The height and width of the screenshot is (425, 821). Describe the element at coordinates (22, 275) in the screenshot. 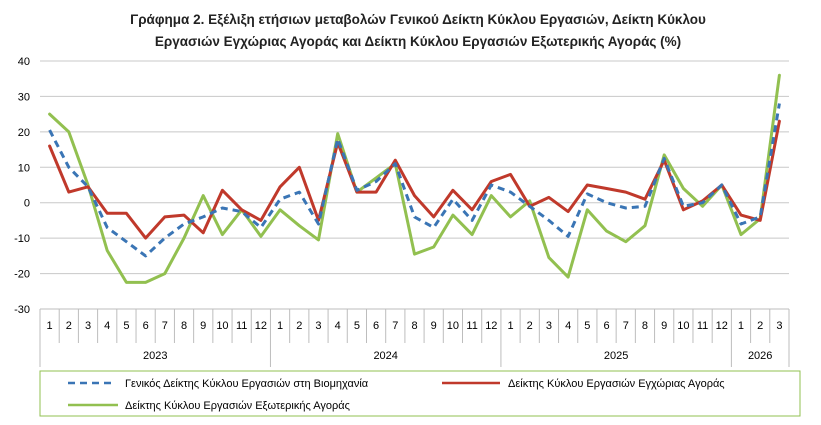

I see `y-tick-label: -20` at that location.